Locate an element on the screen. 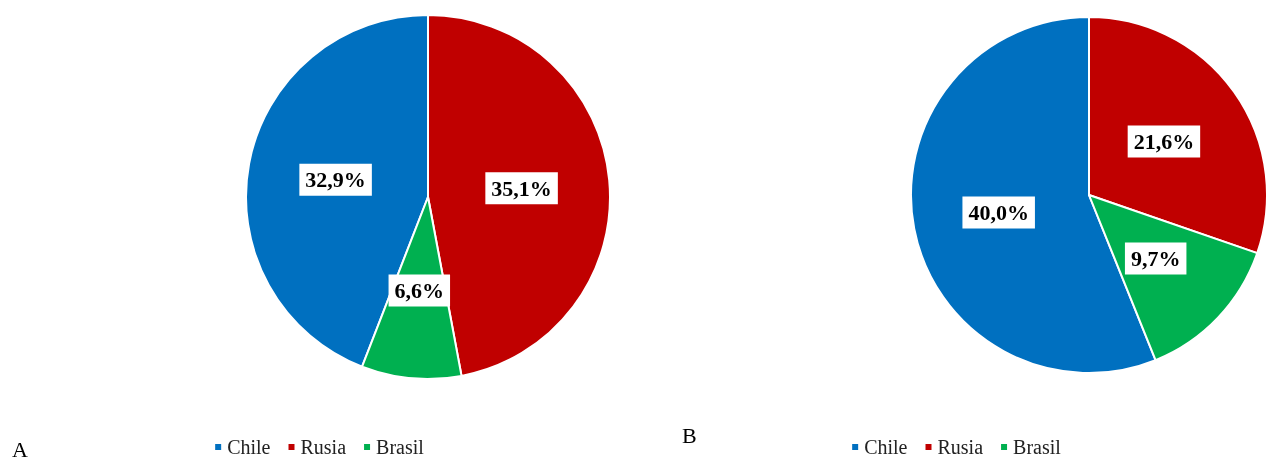 The image size is (1274, 464). data-label: 32,9% is located at coordinates (335, 180).